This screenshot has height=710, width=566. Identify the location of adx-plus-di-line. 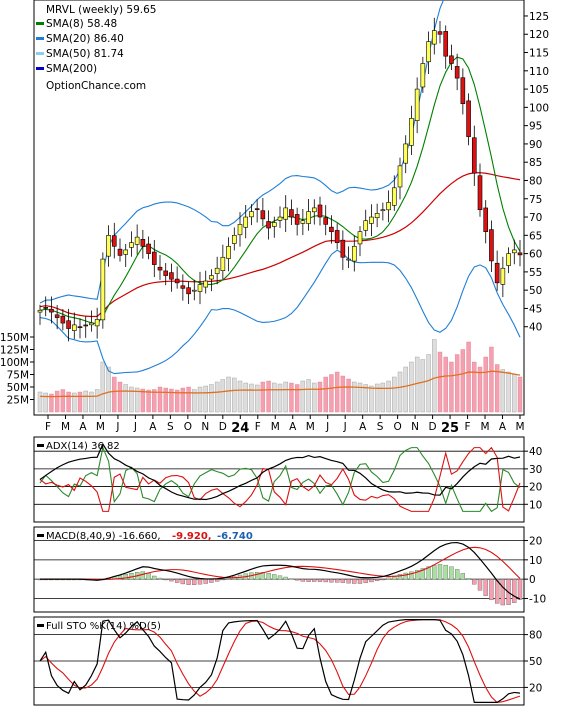
(280, 479).